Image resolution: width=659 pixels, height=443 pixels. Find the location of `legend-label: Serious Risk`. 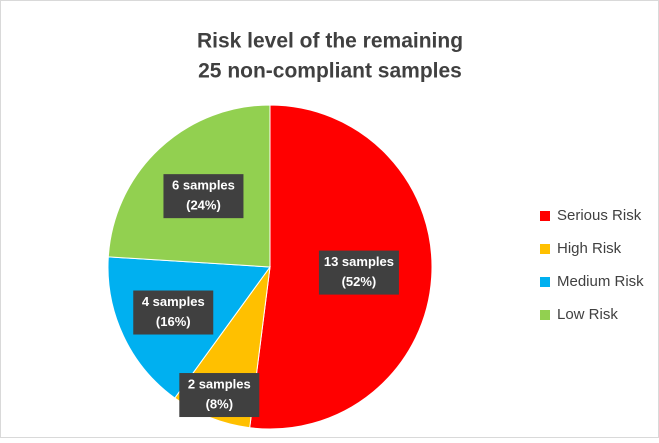

legend-label: Serious Risk is located at coordinates (599, 215).